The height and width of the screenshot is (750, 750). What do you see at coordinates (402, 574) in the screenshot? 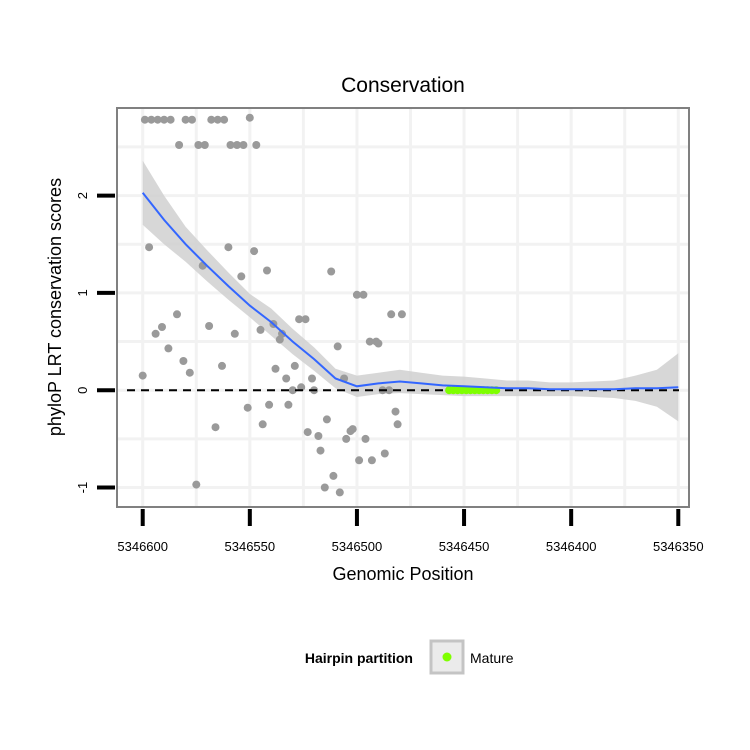
I see `x-axis-label: Genomic Position` at bounding box center [402, 574].